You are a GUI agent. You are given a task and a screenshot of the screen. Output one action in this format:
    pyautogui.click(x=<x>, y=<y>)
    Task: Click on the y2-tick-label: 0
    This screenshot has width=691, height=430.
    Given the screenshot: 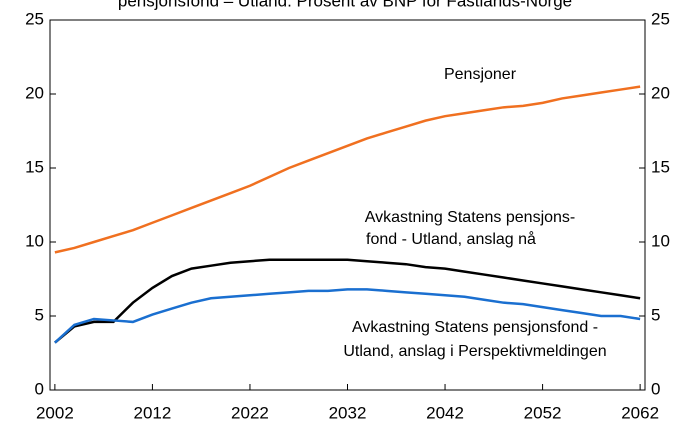 What is the action you would take?
    pyautogui.click(x=655, y=388)
    